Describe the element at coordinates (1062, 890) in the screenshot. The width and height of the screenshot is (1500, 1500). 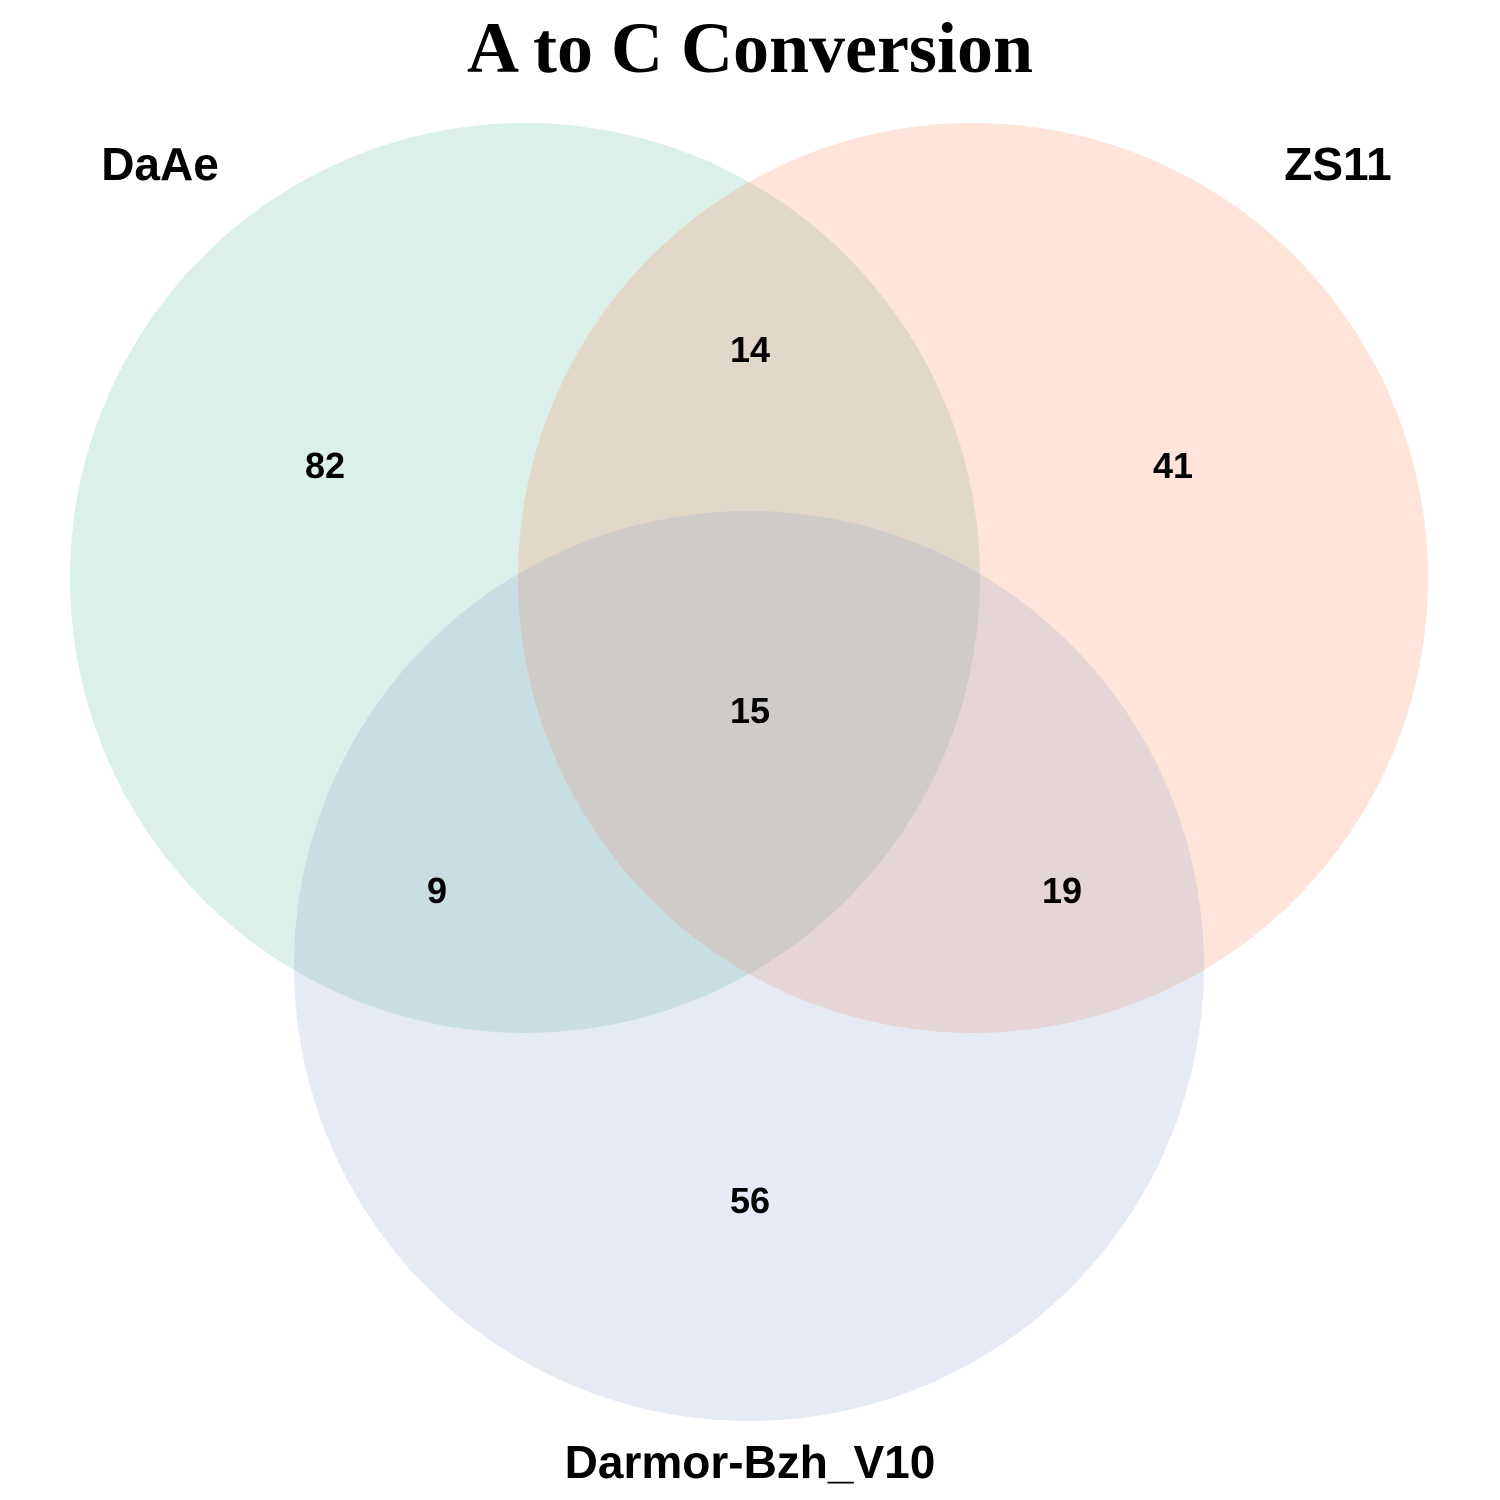
I see `count-zs11-darmor: 19` at that location.